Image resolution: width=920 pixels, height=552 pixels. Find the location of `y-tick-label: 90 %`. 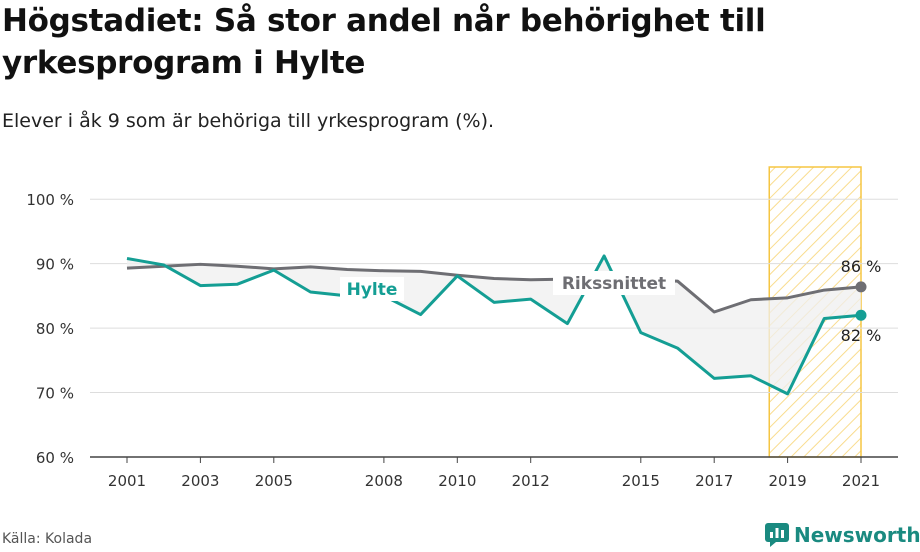

y-tick-label: 90 % is located at coordinates (55, 265).